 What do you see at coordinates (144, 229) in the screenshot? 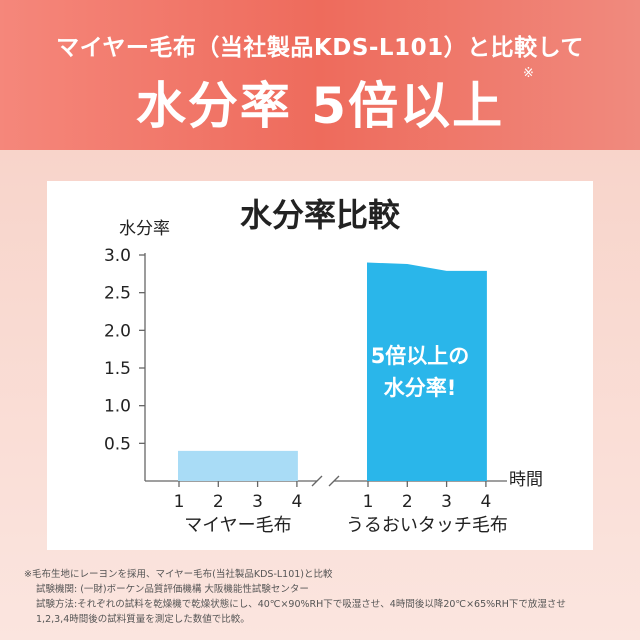
I see `y-axis-label: 水分率` at bounding box center [144, 229].